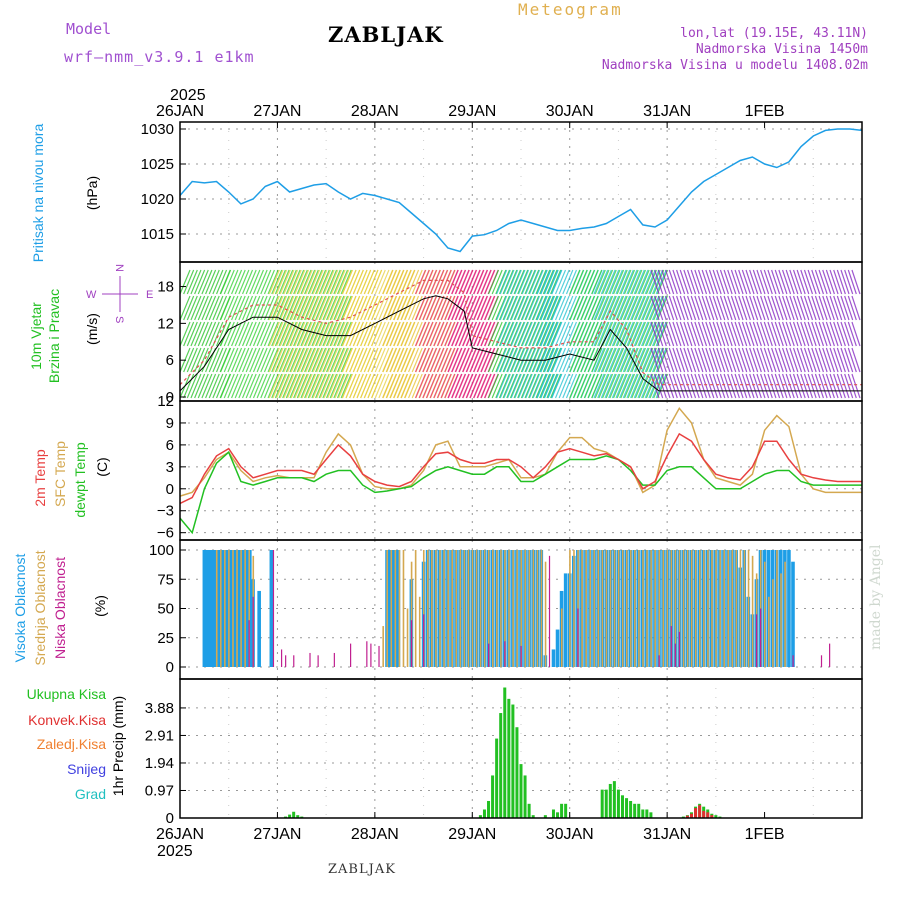 The image size is (900, 900). I want to click on cloud-high-bar, so click(557, 648).